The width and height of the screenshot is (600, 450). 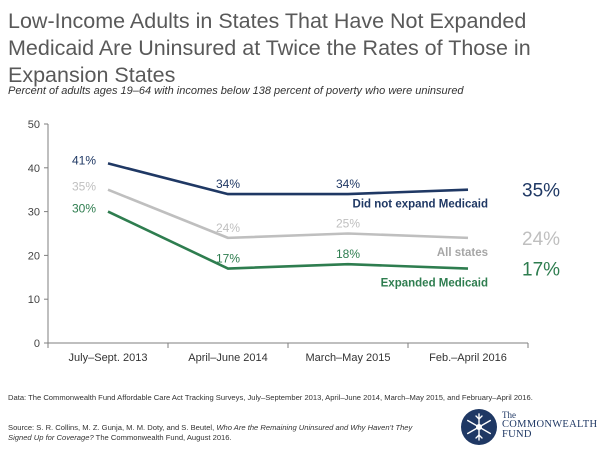 I want to click on snowflake-seal-icon, so click(x=479, y=427).